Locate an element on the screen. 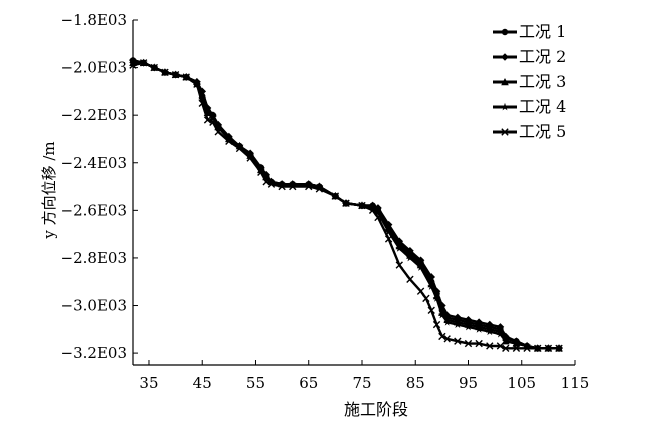 Image resolution: width=670 pixels, height=430 pixels. y-tick-label: −3.0E03 is located at coordinates (94, 306).